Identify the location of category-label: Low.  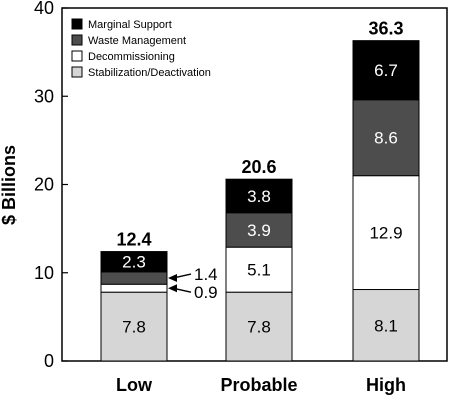
(134, 385).